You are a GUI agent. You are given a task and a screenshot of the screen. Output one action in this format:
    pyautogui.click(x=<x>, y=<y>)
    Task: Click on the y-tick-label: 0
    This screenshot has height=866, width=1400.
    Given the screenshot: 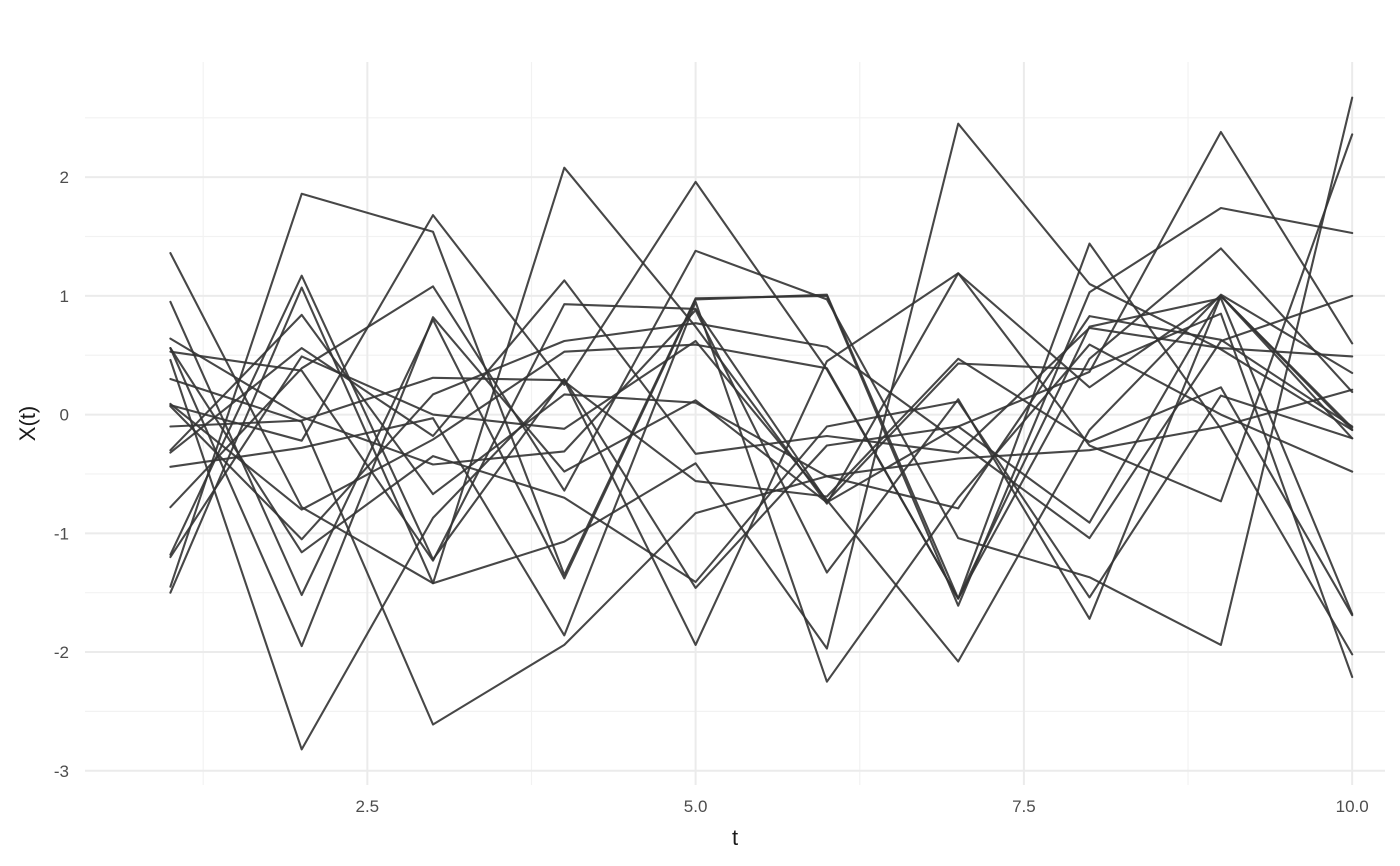 What is the action you would take?
    pyautogui.click(x=64, y=415)
    